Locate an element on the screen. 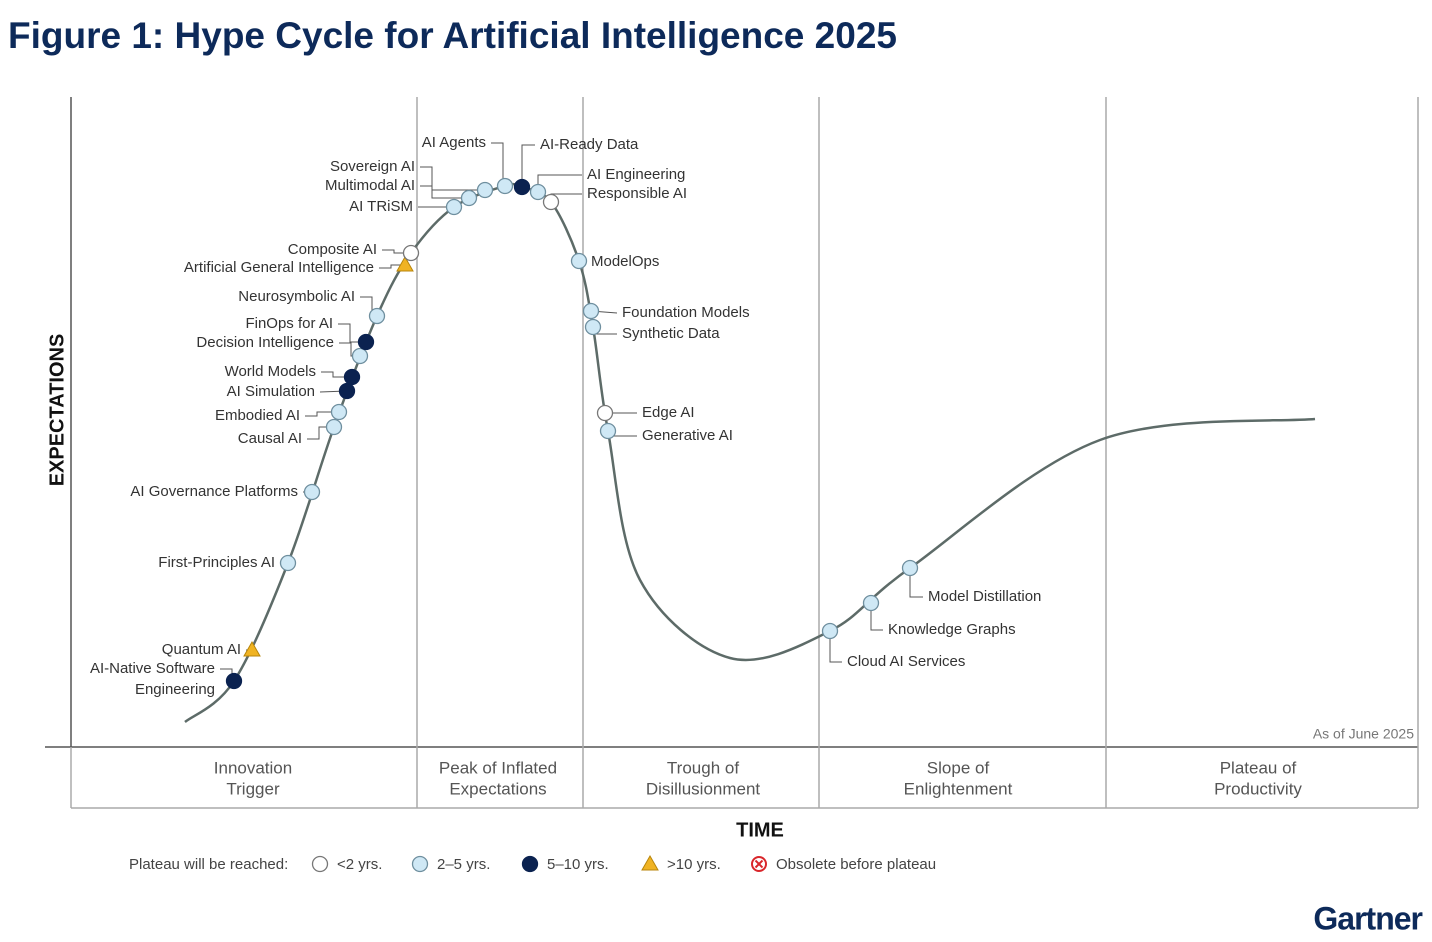 Image resolution: width=1432 pixels, height=942 pixels. technology-label: World Models is located at coordinates (270, 371).